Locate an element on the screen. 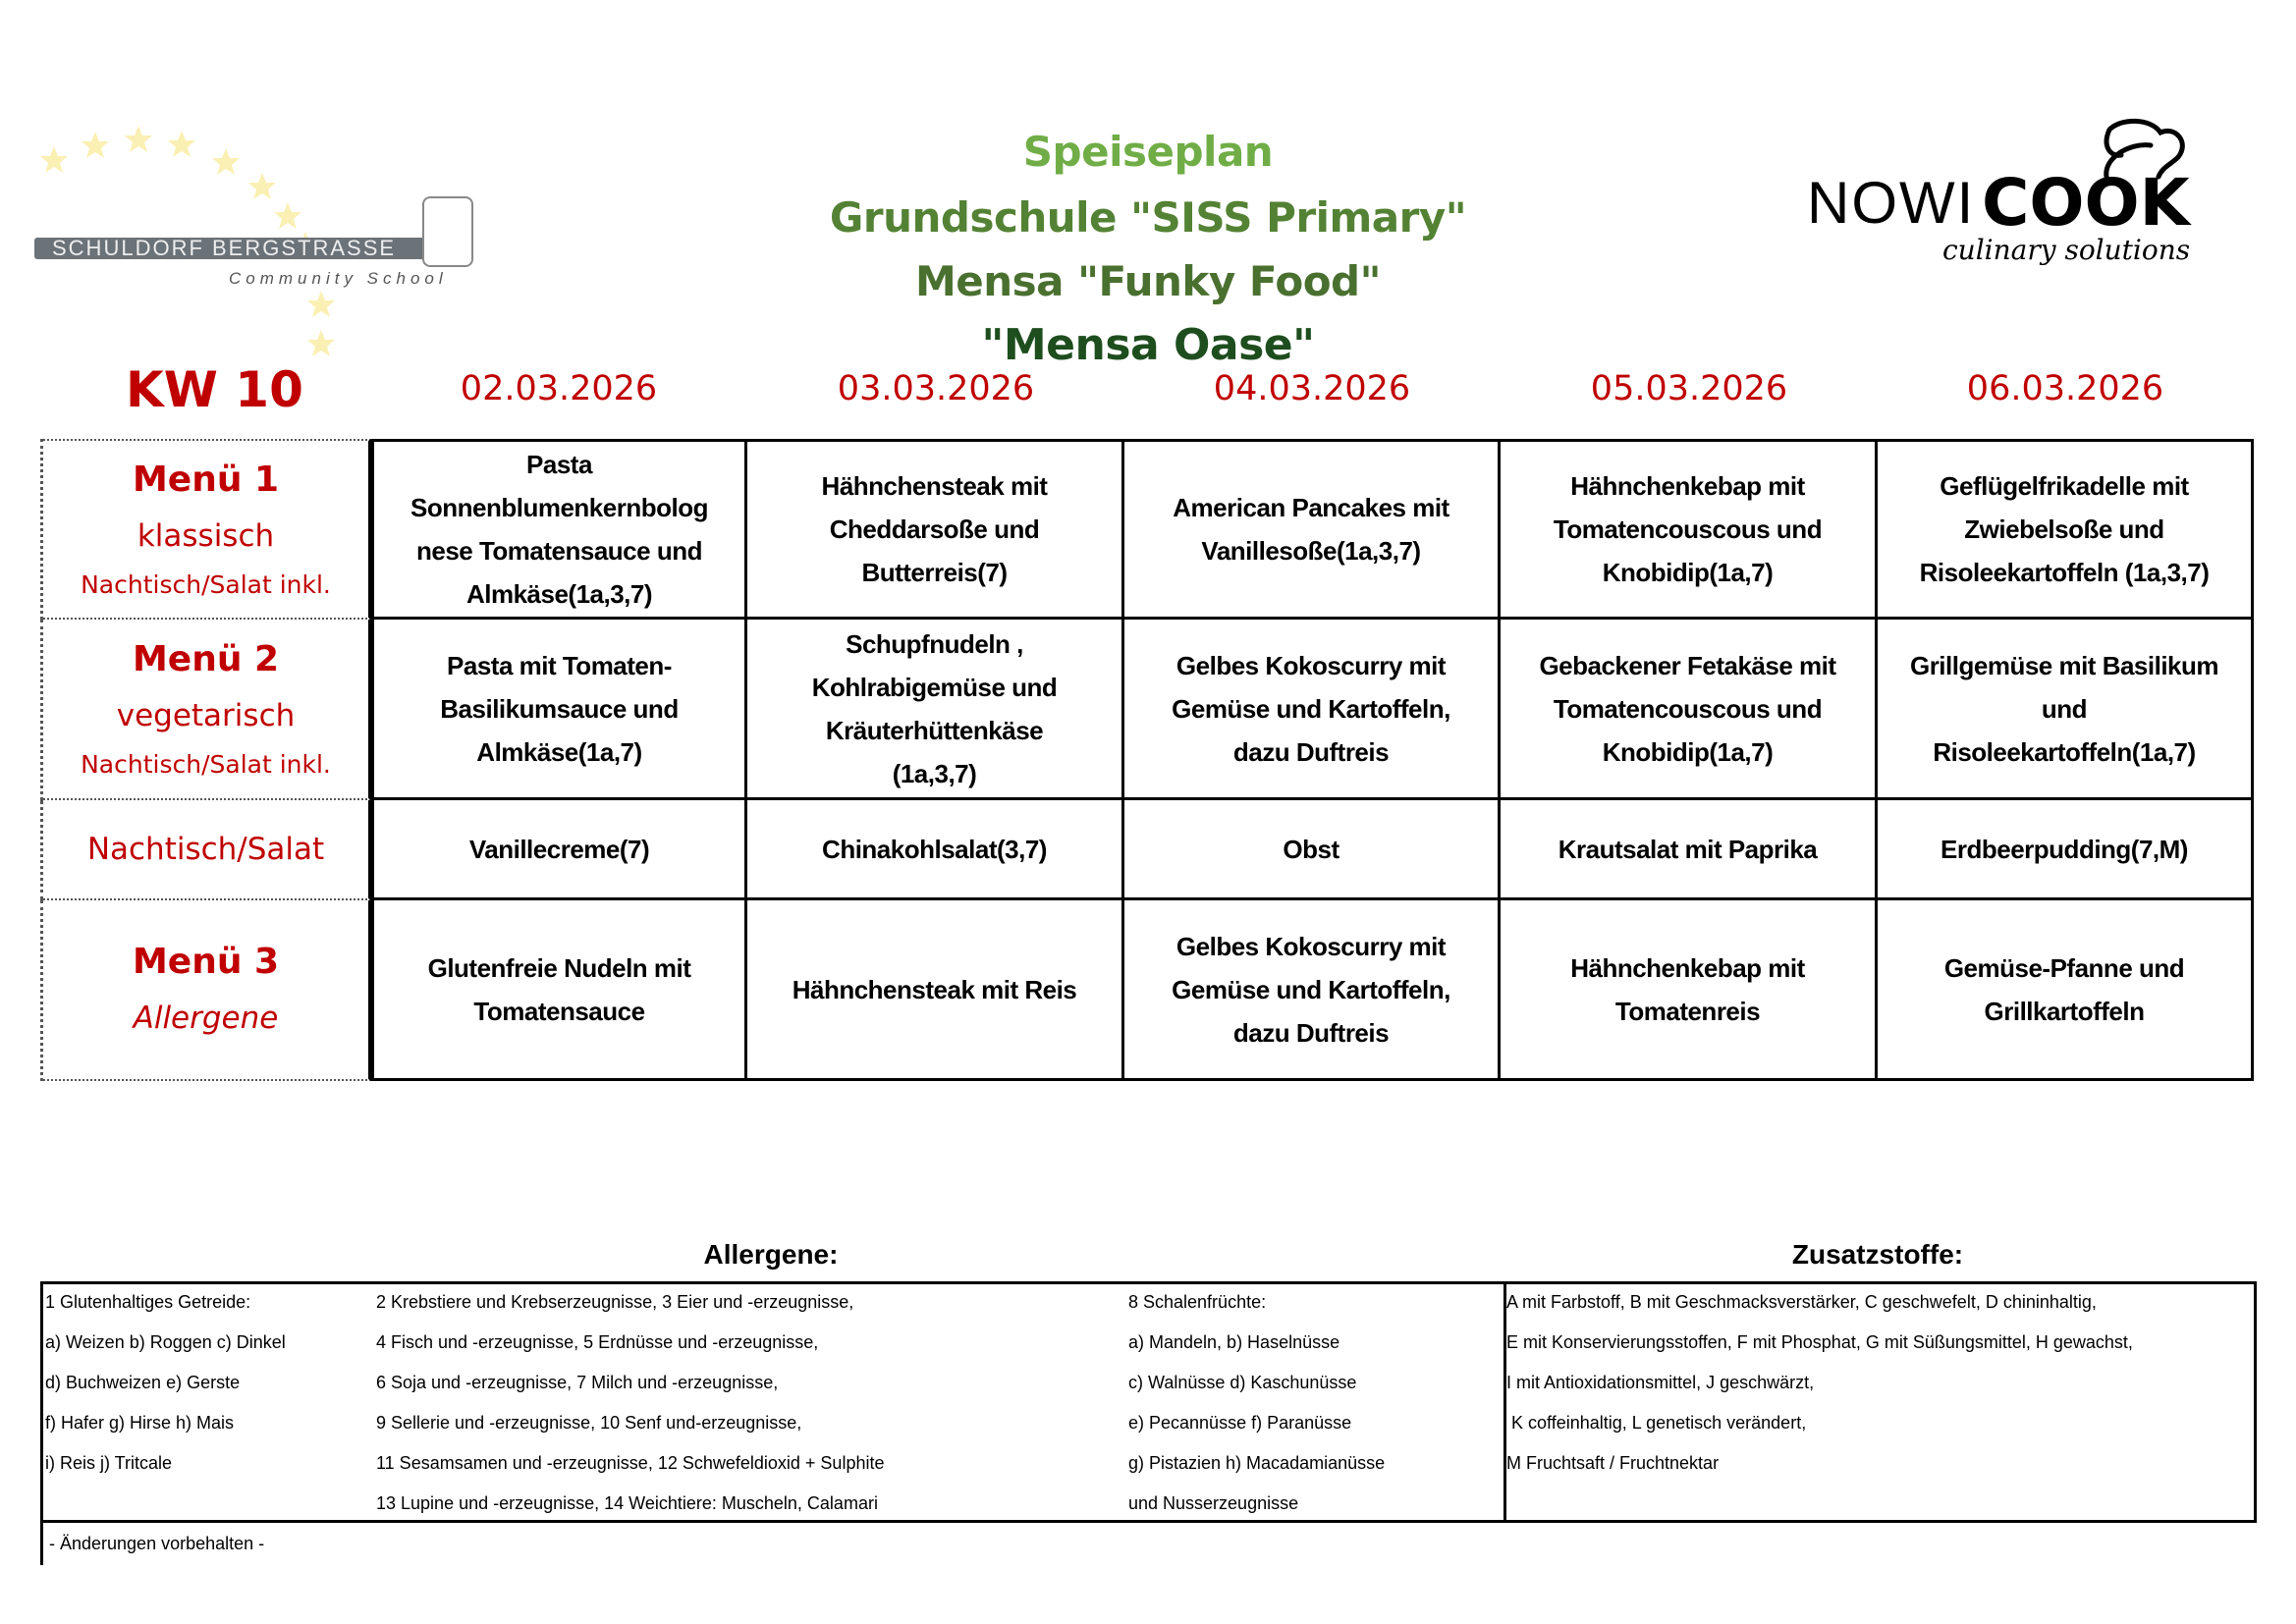  menu-cell: Hähnchensteak mit Reis is located at coordinates (935, 990).